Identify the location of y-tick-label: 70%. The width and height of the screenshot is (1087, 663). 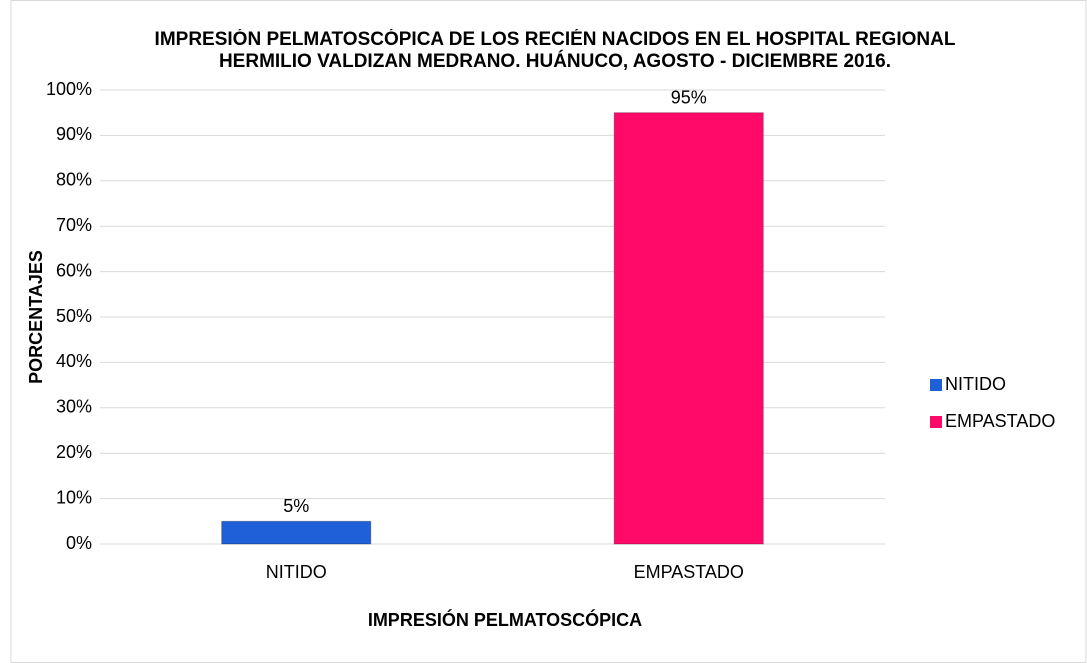
(74, 225).